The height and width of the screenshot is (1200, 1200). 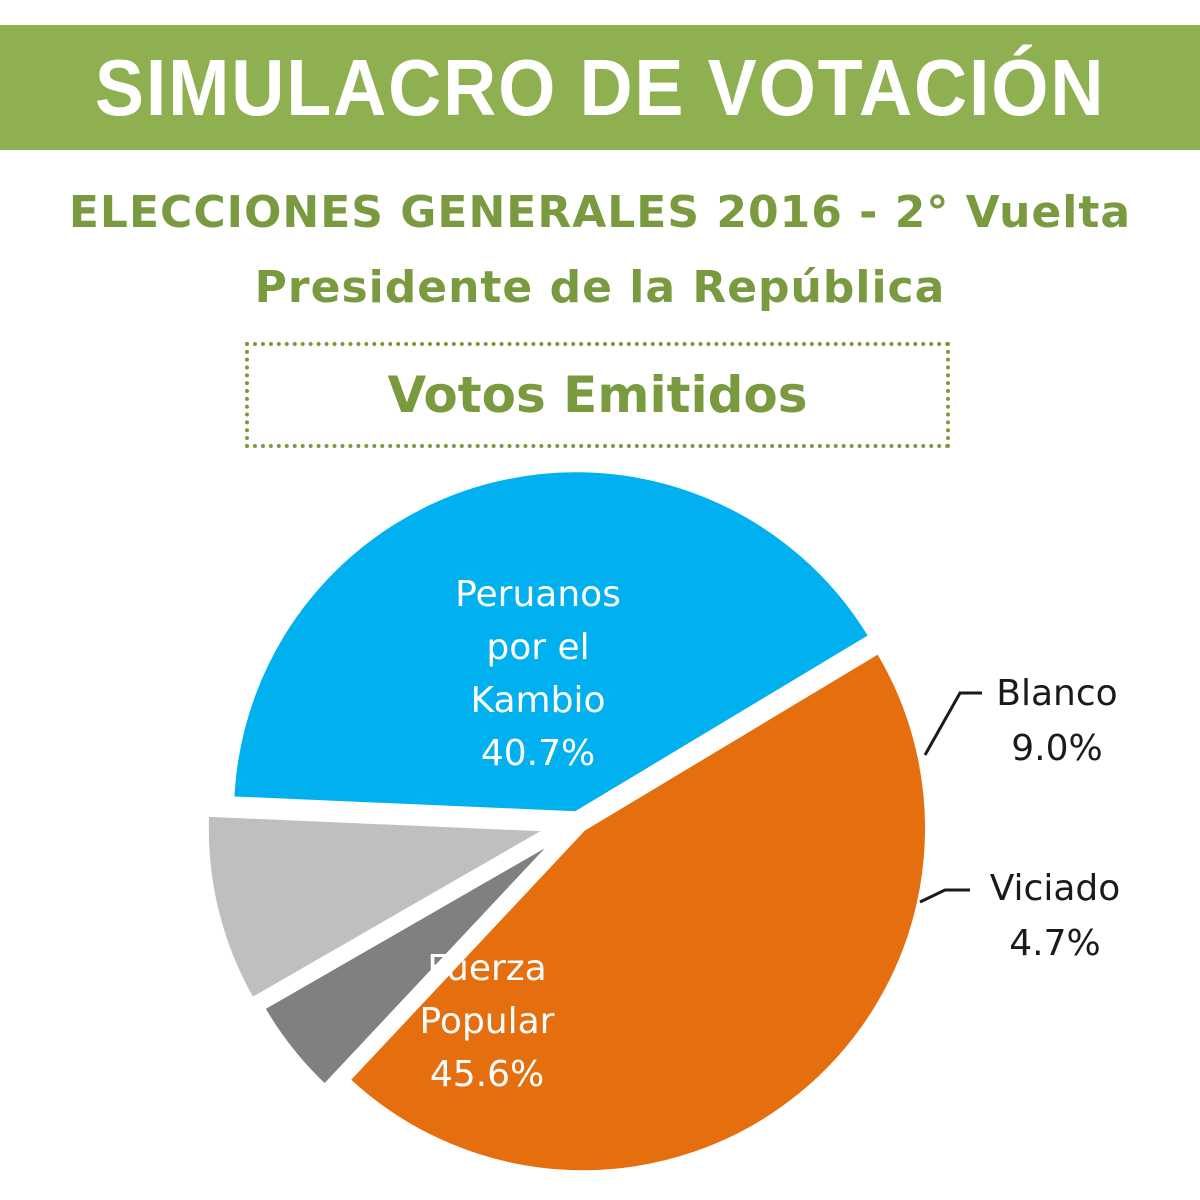 I want to click on office-subtitle: Presidente de la República, so click(x=600, y=287).